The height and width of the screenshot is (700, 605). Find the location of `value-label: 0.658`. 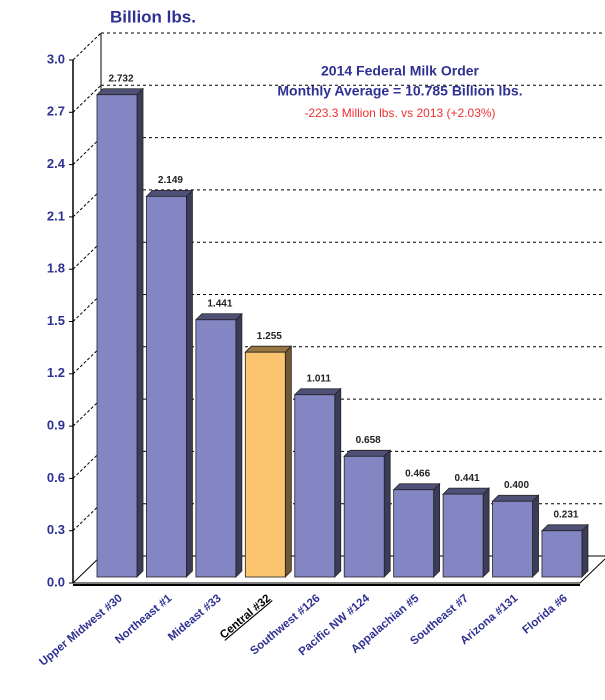

value-label: 0.658 is located at coordinates (368, 440).